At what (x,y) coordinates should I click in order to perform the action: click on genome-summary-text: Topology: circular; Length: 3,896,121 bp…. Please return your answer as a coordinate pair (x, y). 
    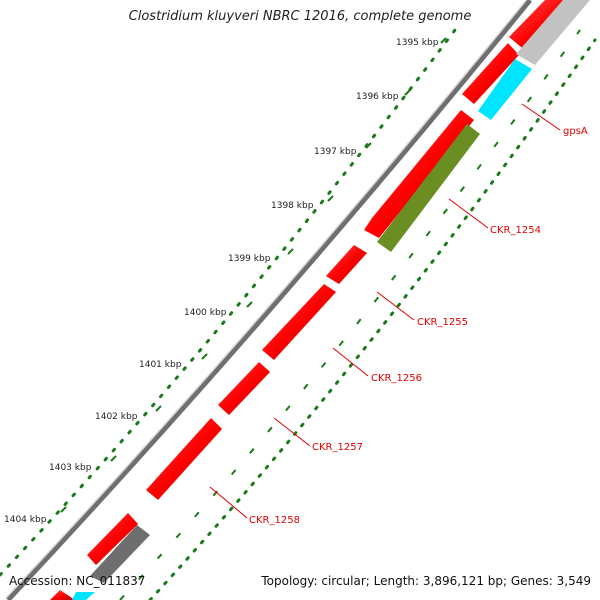
    Looking at the image, I should click on (426, 581).